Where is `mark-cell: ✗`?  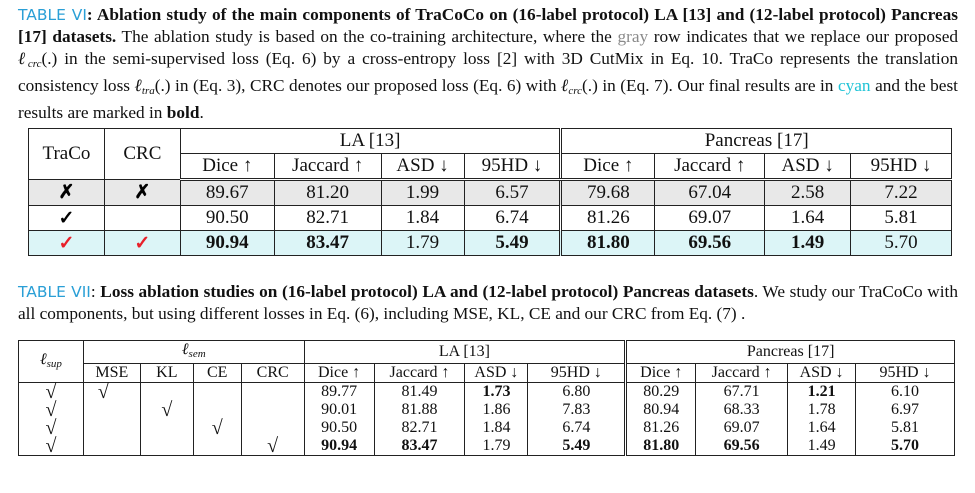 mark-cell: ✗ is located at coordinates (142, 192).